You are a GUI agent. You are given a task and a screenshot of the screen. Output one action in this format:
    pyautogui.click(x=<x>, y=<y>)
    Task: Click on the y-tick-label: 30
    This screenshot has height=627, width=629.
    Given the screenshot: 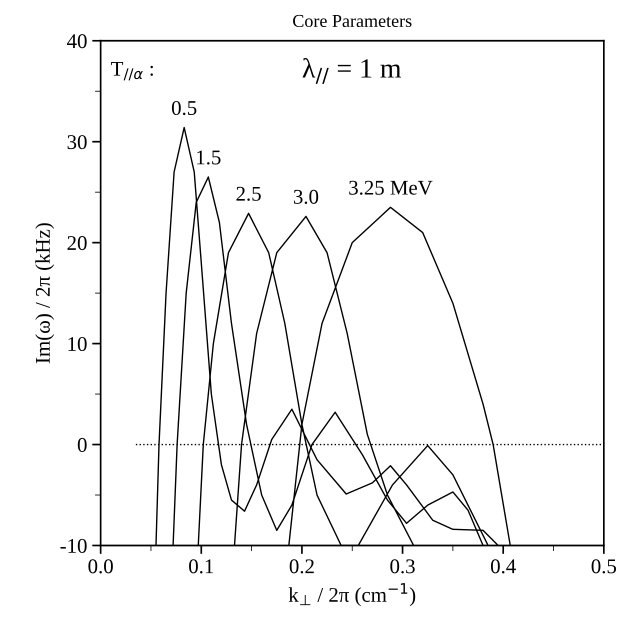 What is the action you would take?
    pyautogui.click(x=77, y=142)
    